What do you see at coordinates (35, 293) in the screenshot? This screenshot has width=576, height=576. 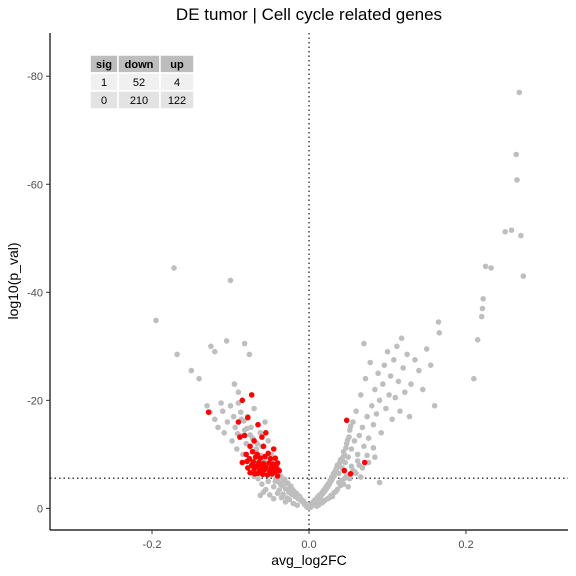 I see `y-tick-label: -40` at bounding box center [35, 293].